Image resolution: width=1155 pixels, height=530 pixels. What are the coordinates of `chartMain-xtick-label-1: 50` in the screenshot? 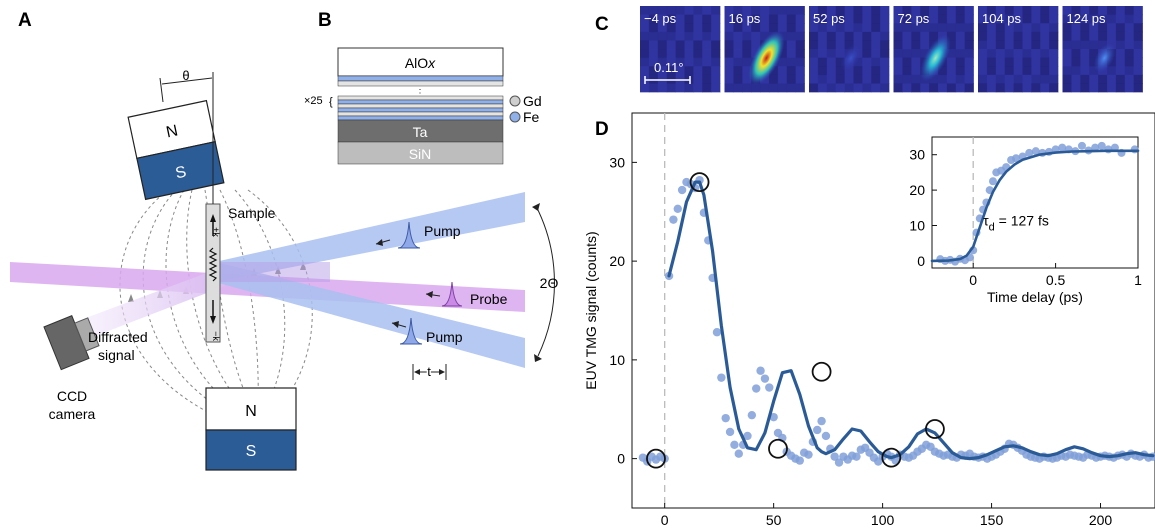 It's located at (774, 520).